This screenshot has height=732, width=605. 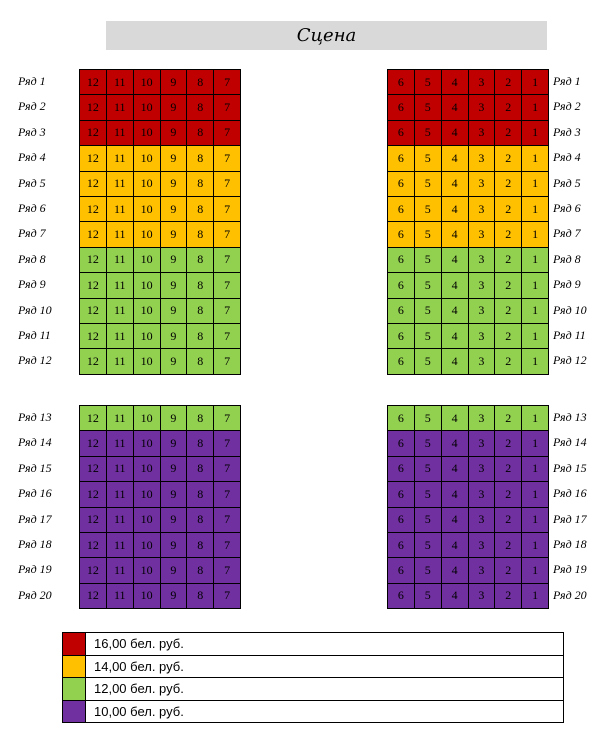 I want to click on seat-row1-3: 3, so click(x=482, y=83).